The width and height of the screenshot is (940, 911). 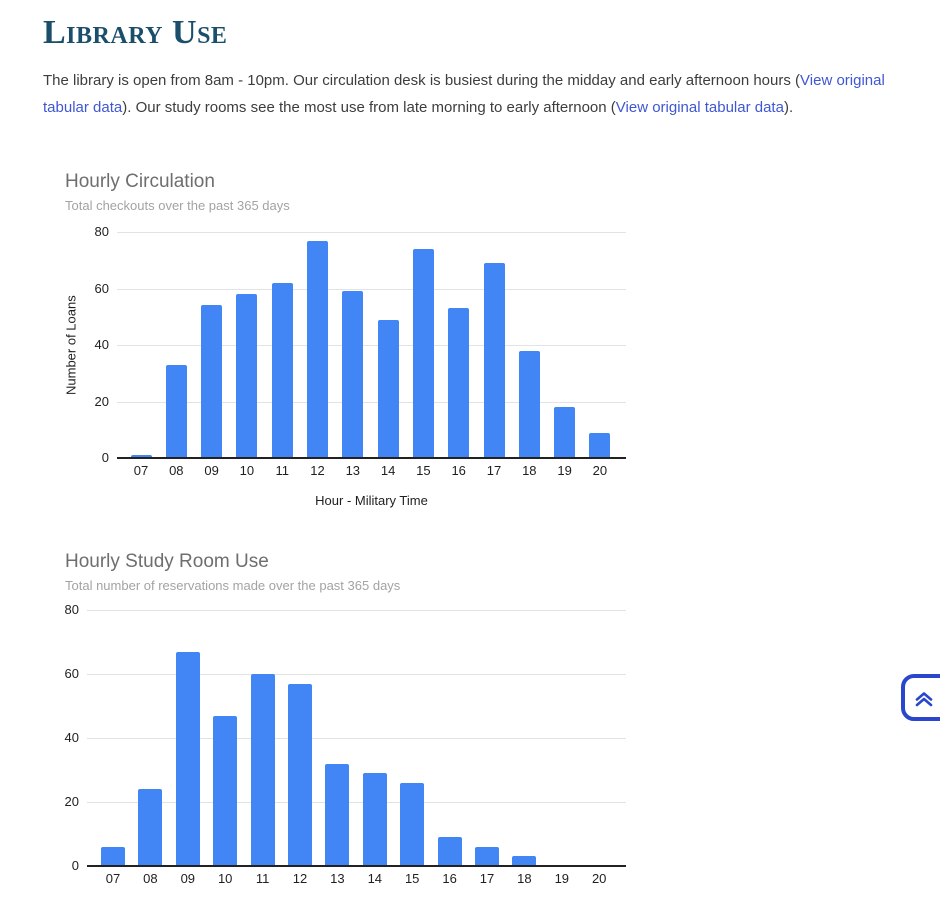 What do you see at coordinates (699, 107) in the screenshot?
I see `view-tabular-data-link-study-rooms: View original tabular data` at bounding box center [699, 107].